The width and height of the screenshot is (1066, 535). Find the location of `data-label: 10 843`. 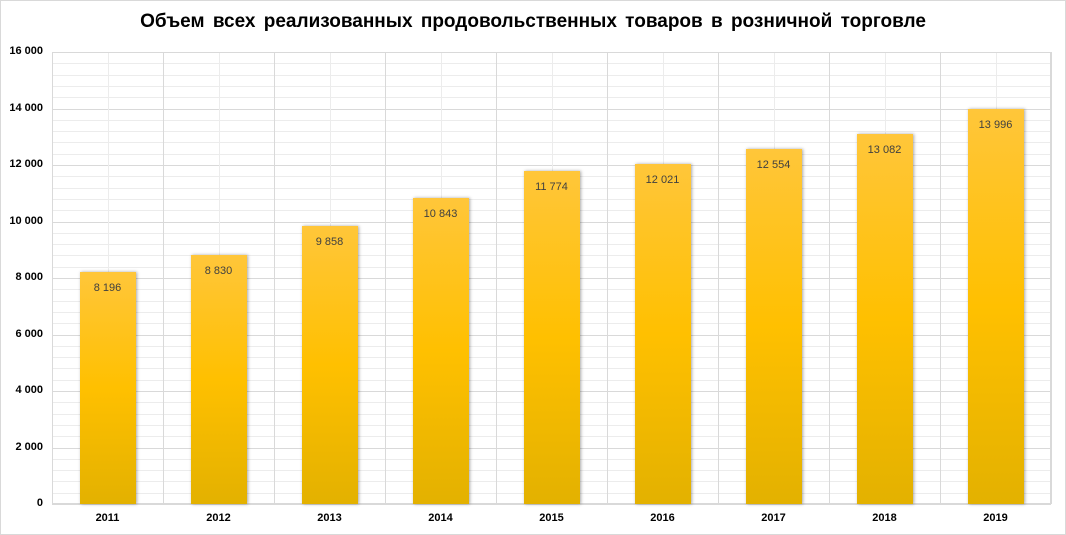

data-label: 10 843 is located at coordinates (440, 213).